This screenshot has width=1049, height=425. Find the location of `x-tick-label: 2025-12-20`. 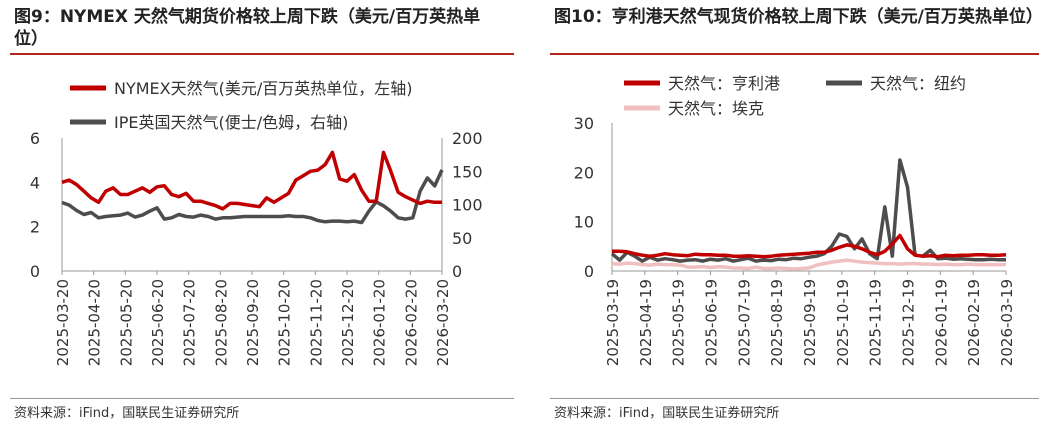

x-tick-label: 2025-12-20 is located at coordinates (348, 322).